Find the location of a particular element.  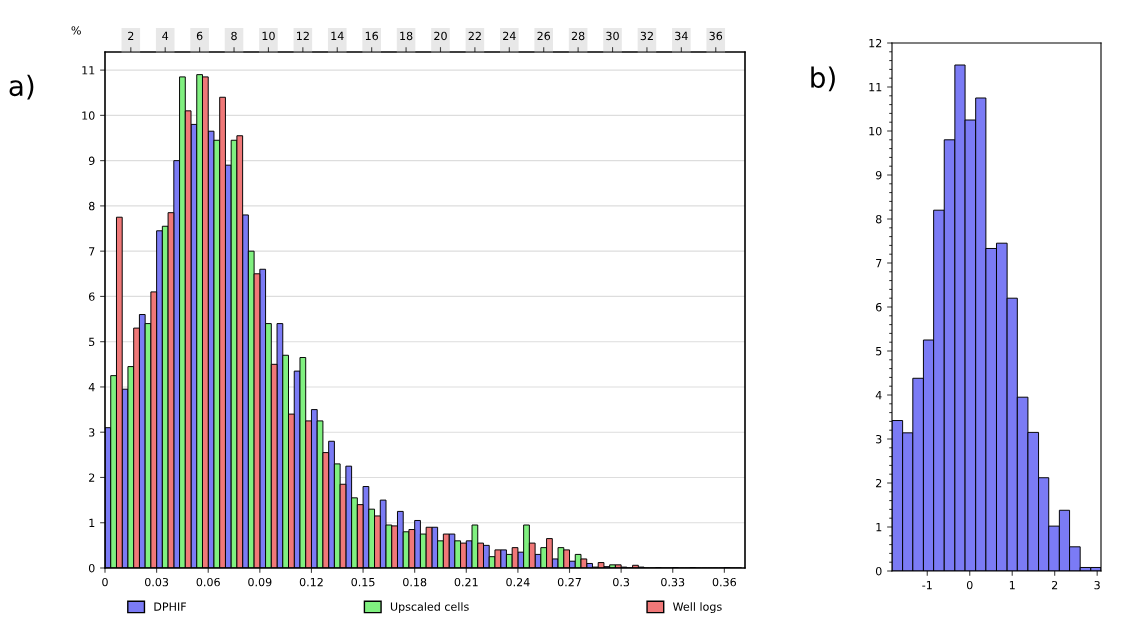

x-tick-label: 0.33 is located at coordinates (673, 582).